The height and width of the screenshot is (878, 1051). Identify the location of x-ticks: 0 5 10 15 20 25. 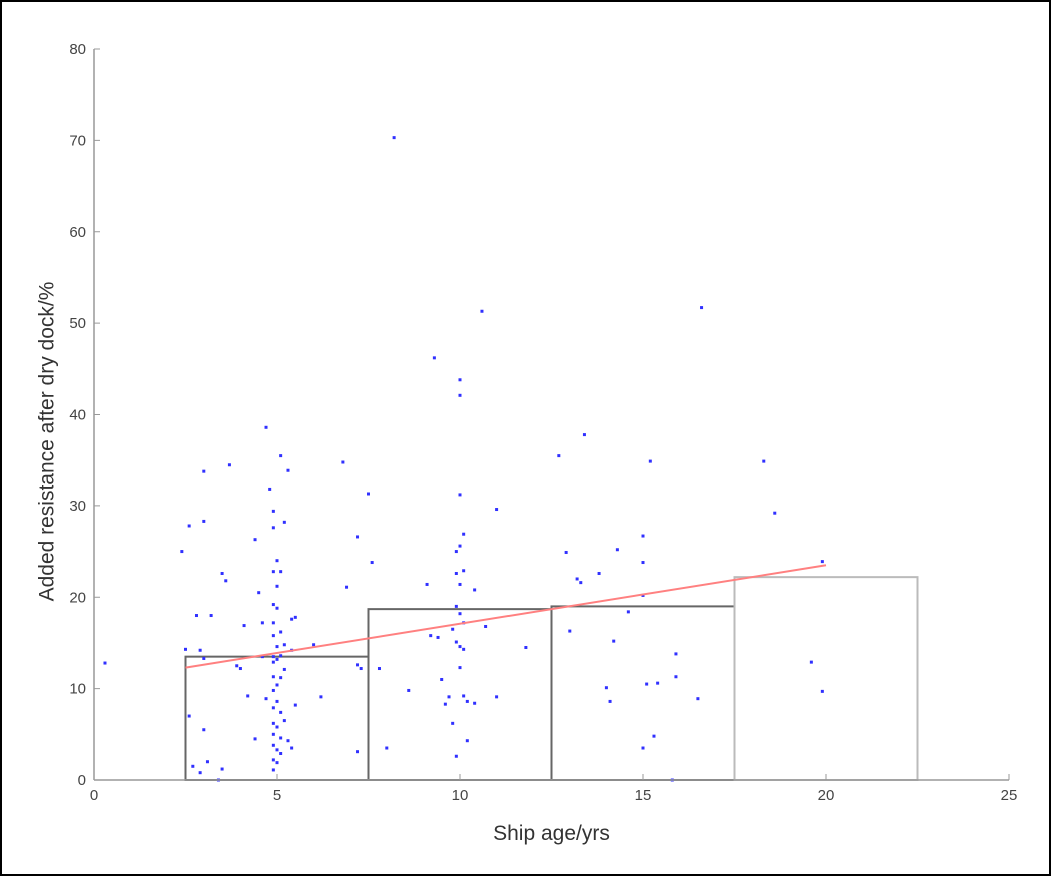
(554, 789).